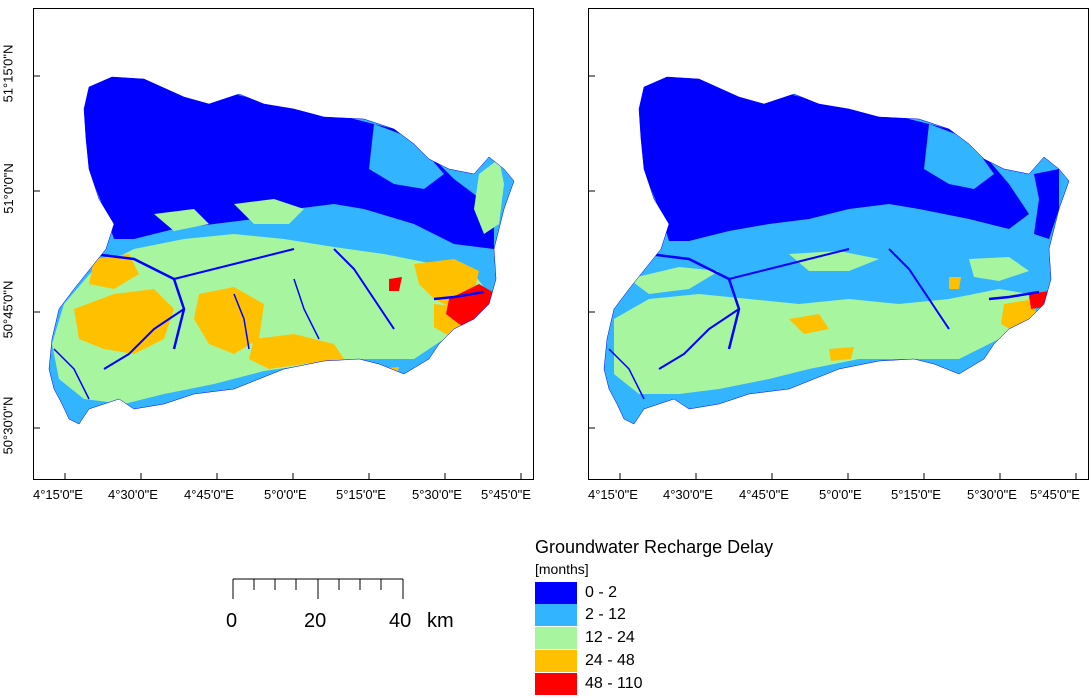 This screenshot has width=1091, height=698. What do you see at coordinates (232, 621) in the screenshot?
I see `scale-label-0: 0` at bounding box center [232, 621].